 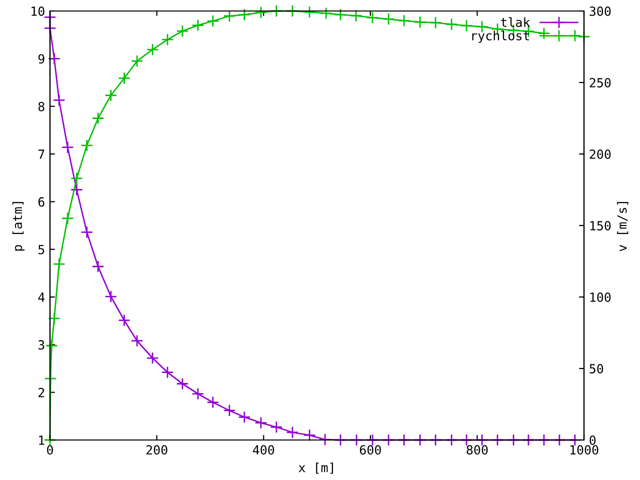 I want to click on x-tick-label: 600, so click(x=370, y=450).